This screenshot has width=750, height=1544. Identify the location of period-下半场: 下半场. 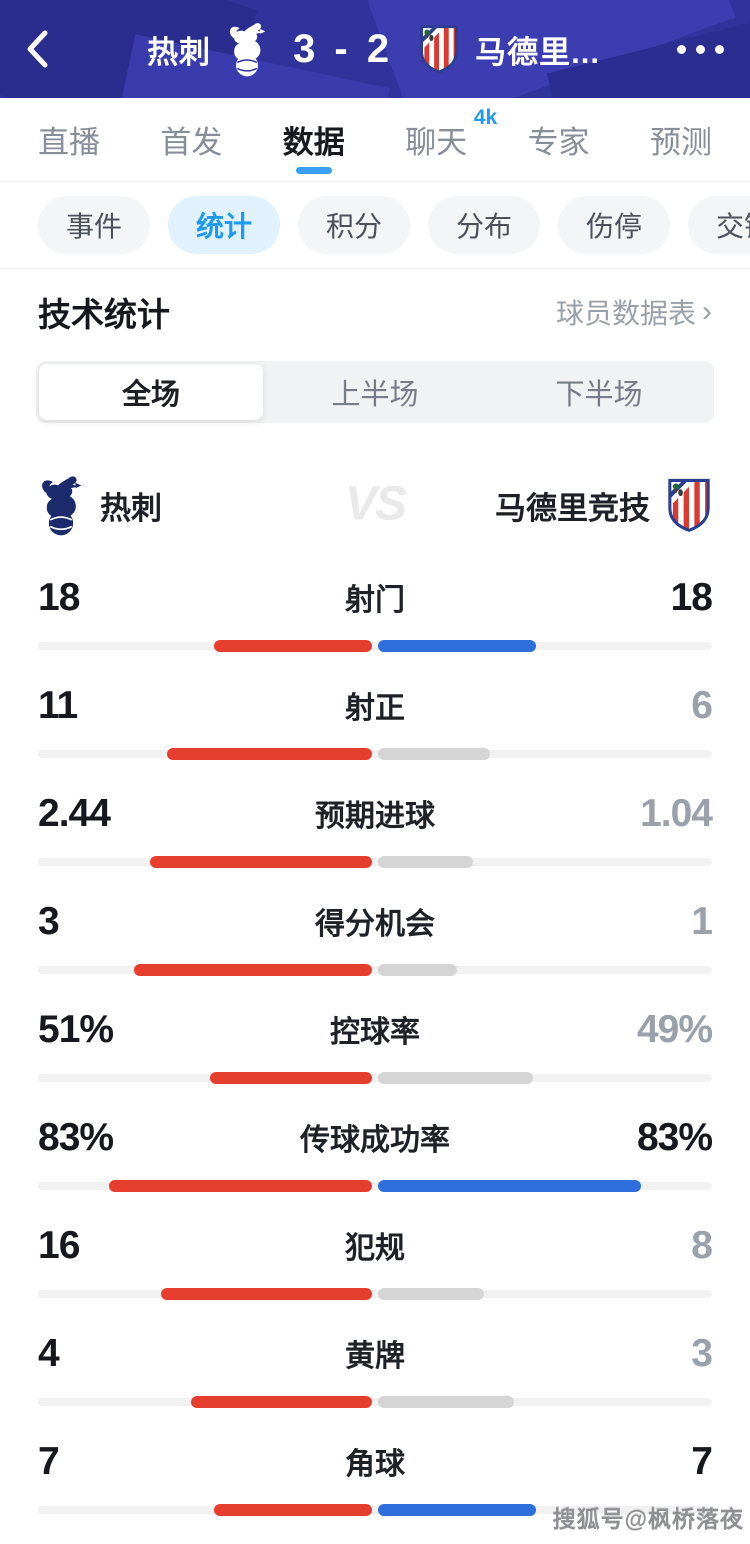
(599, 395).